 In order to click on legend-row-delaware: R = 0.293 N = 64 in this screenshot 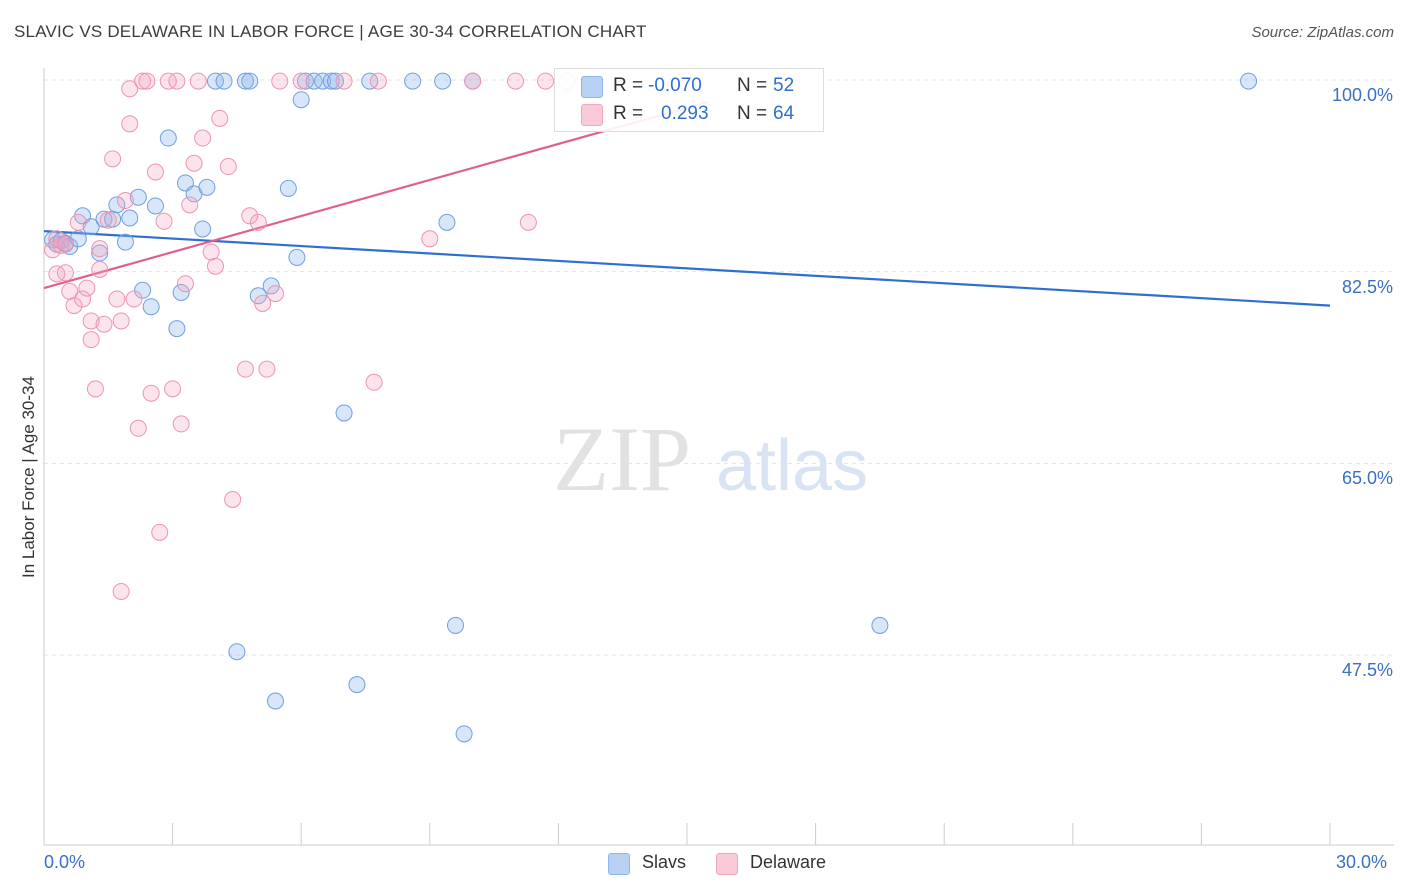, I will do `click(689, 115)`.